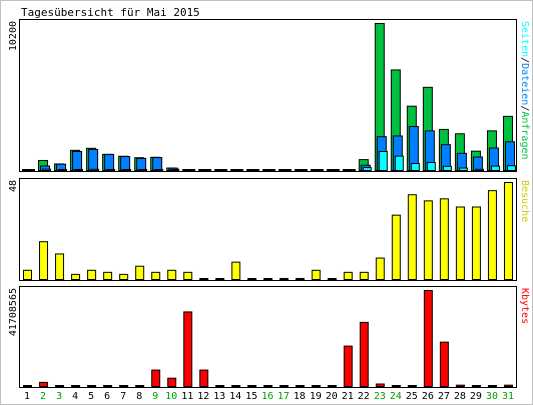 This screenshot has width=533, height=405. Describe the element at coordinates (524, 135) in the screenshot. I see `legend-part-4: Anfragen` at that location.